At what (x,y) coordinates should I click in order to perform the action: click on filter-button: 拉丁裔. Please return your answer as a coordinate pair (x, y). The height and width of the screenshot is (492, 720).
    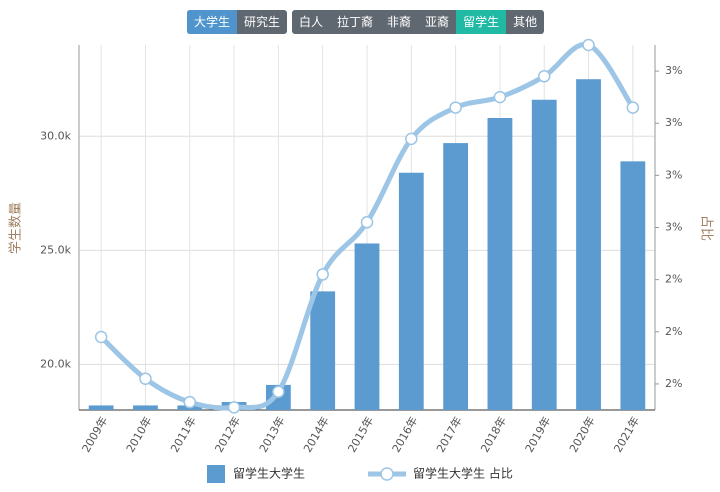
    Looking at the image, I should click on (355, 22).